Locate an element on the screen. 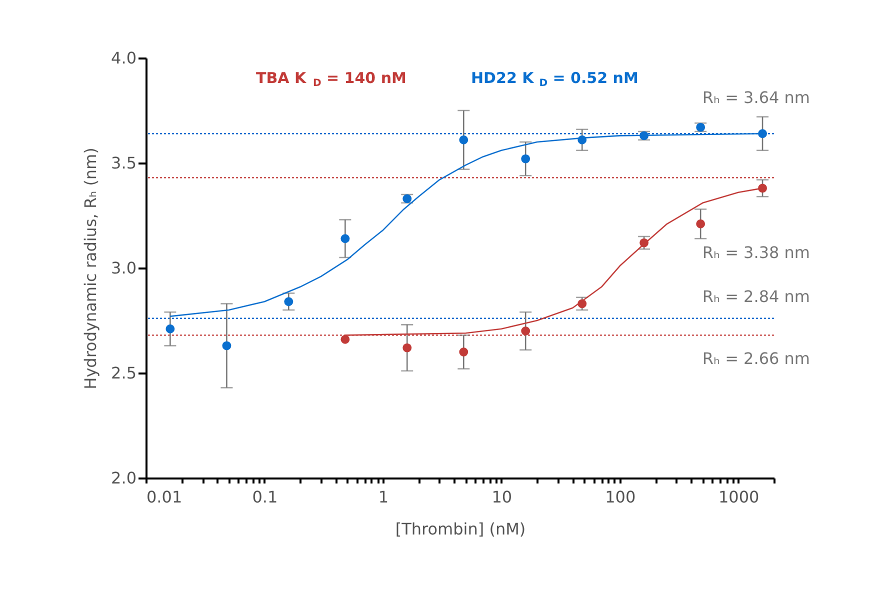 The height and width of the screenshot is (605, 880). x-axis-title: [Thrombin] (nM) is located at coordinates (460, 529).